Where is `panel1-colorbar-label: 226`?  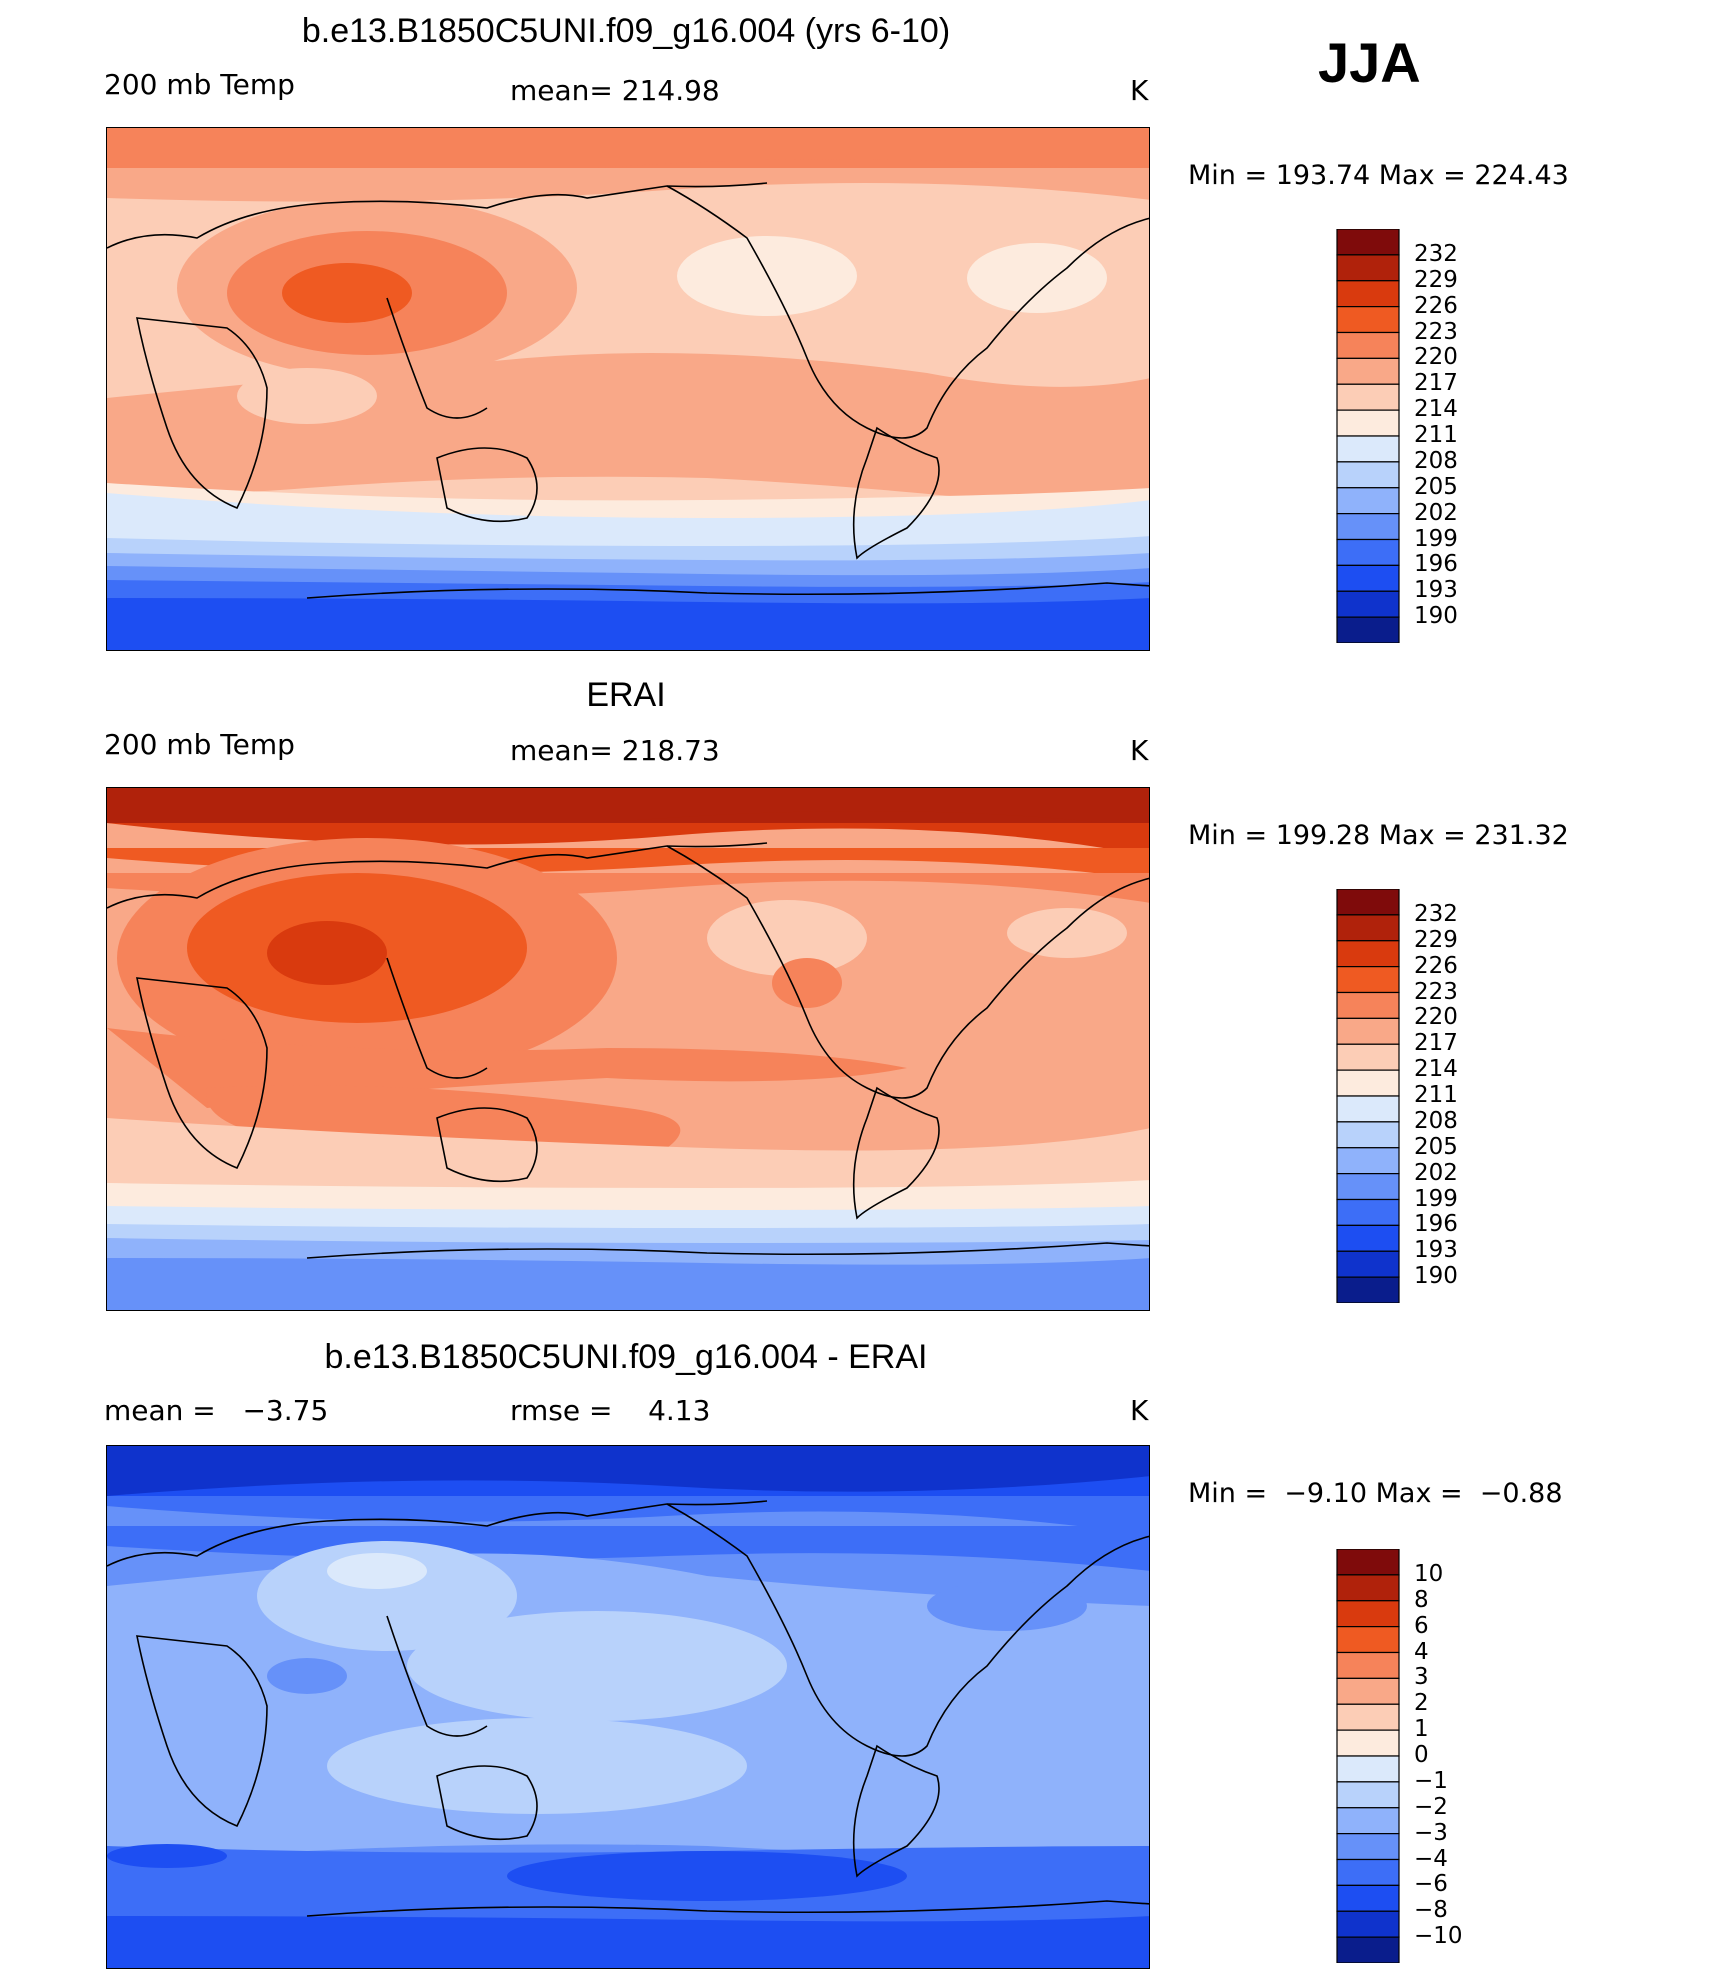 panel1-colorbar-label: 226 is located at coordinates (1436, 305).